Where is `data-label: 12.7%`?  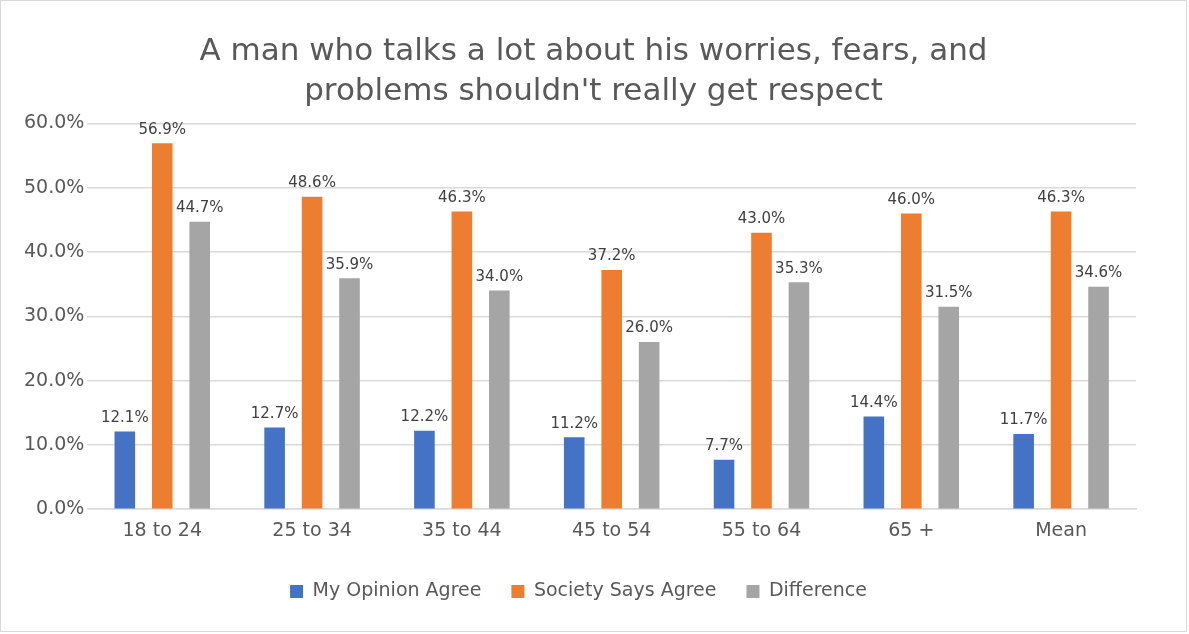
data-label: 12.7% is located at coordinates (274, 412).